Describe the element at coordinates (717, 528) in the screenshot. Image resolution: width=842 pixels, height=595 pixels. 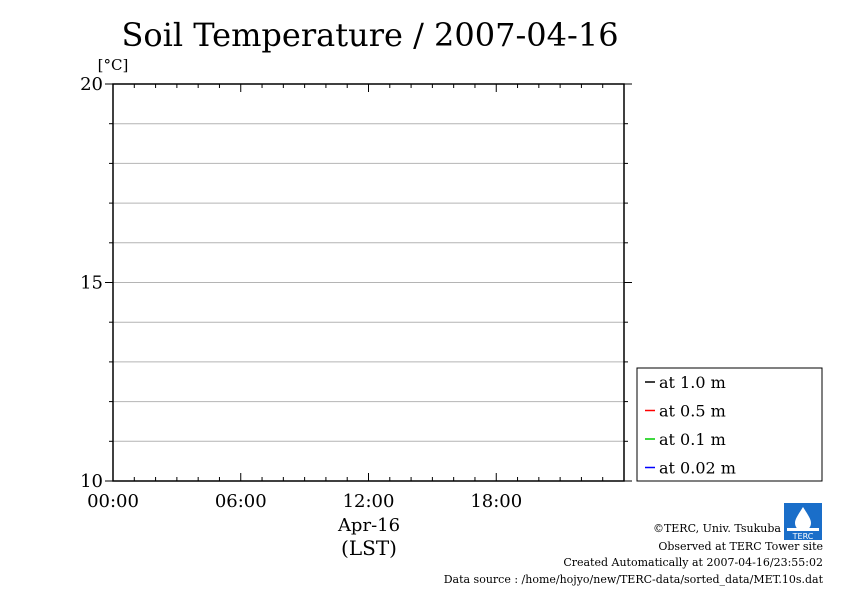
I see `footer-credit: ©TERC, Univ. Tsukuba` at that location.